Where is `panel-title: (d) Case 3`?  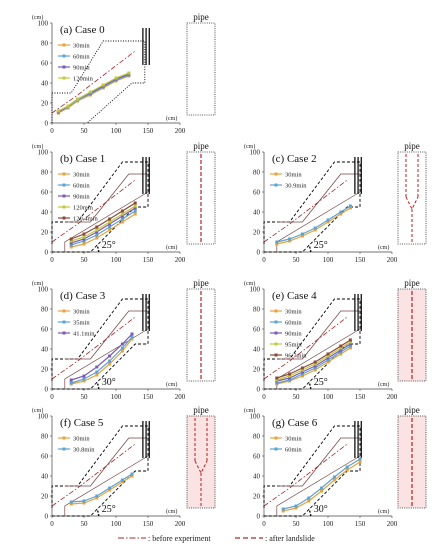 panel-title: (d) Case 3 is located at coordinates (83, 296).